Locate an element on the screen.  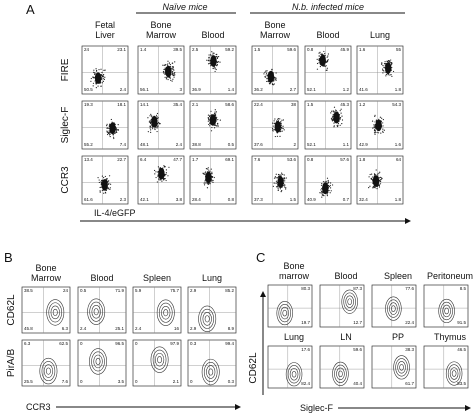
quadrant-value: 2.3 is located at coordinates (123, 199).